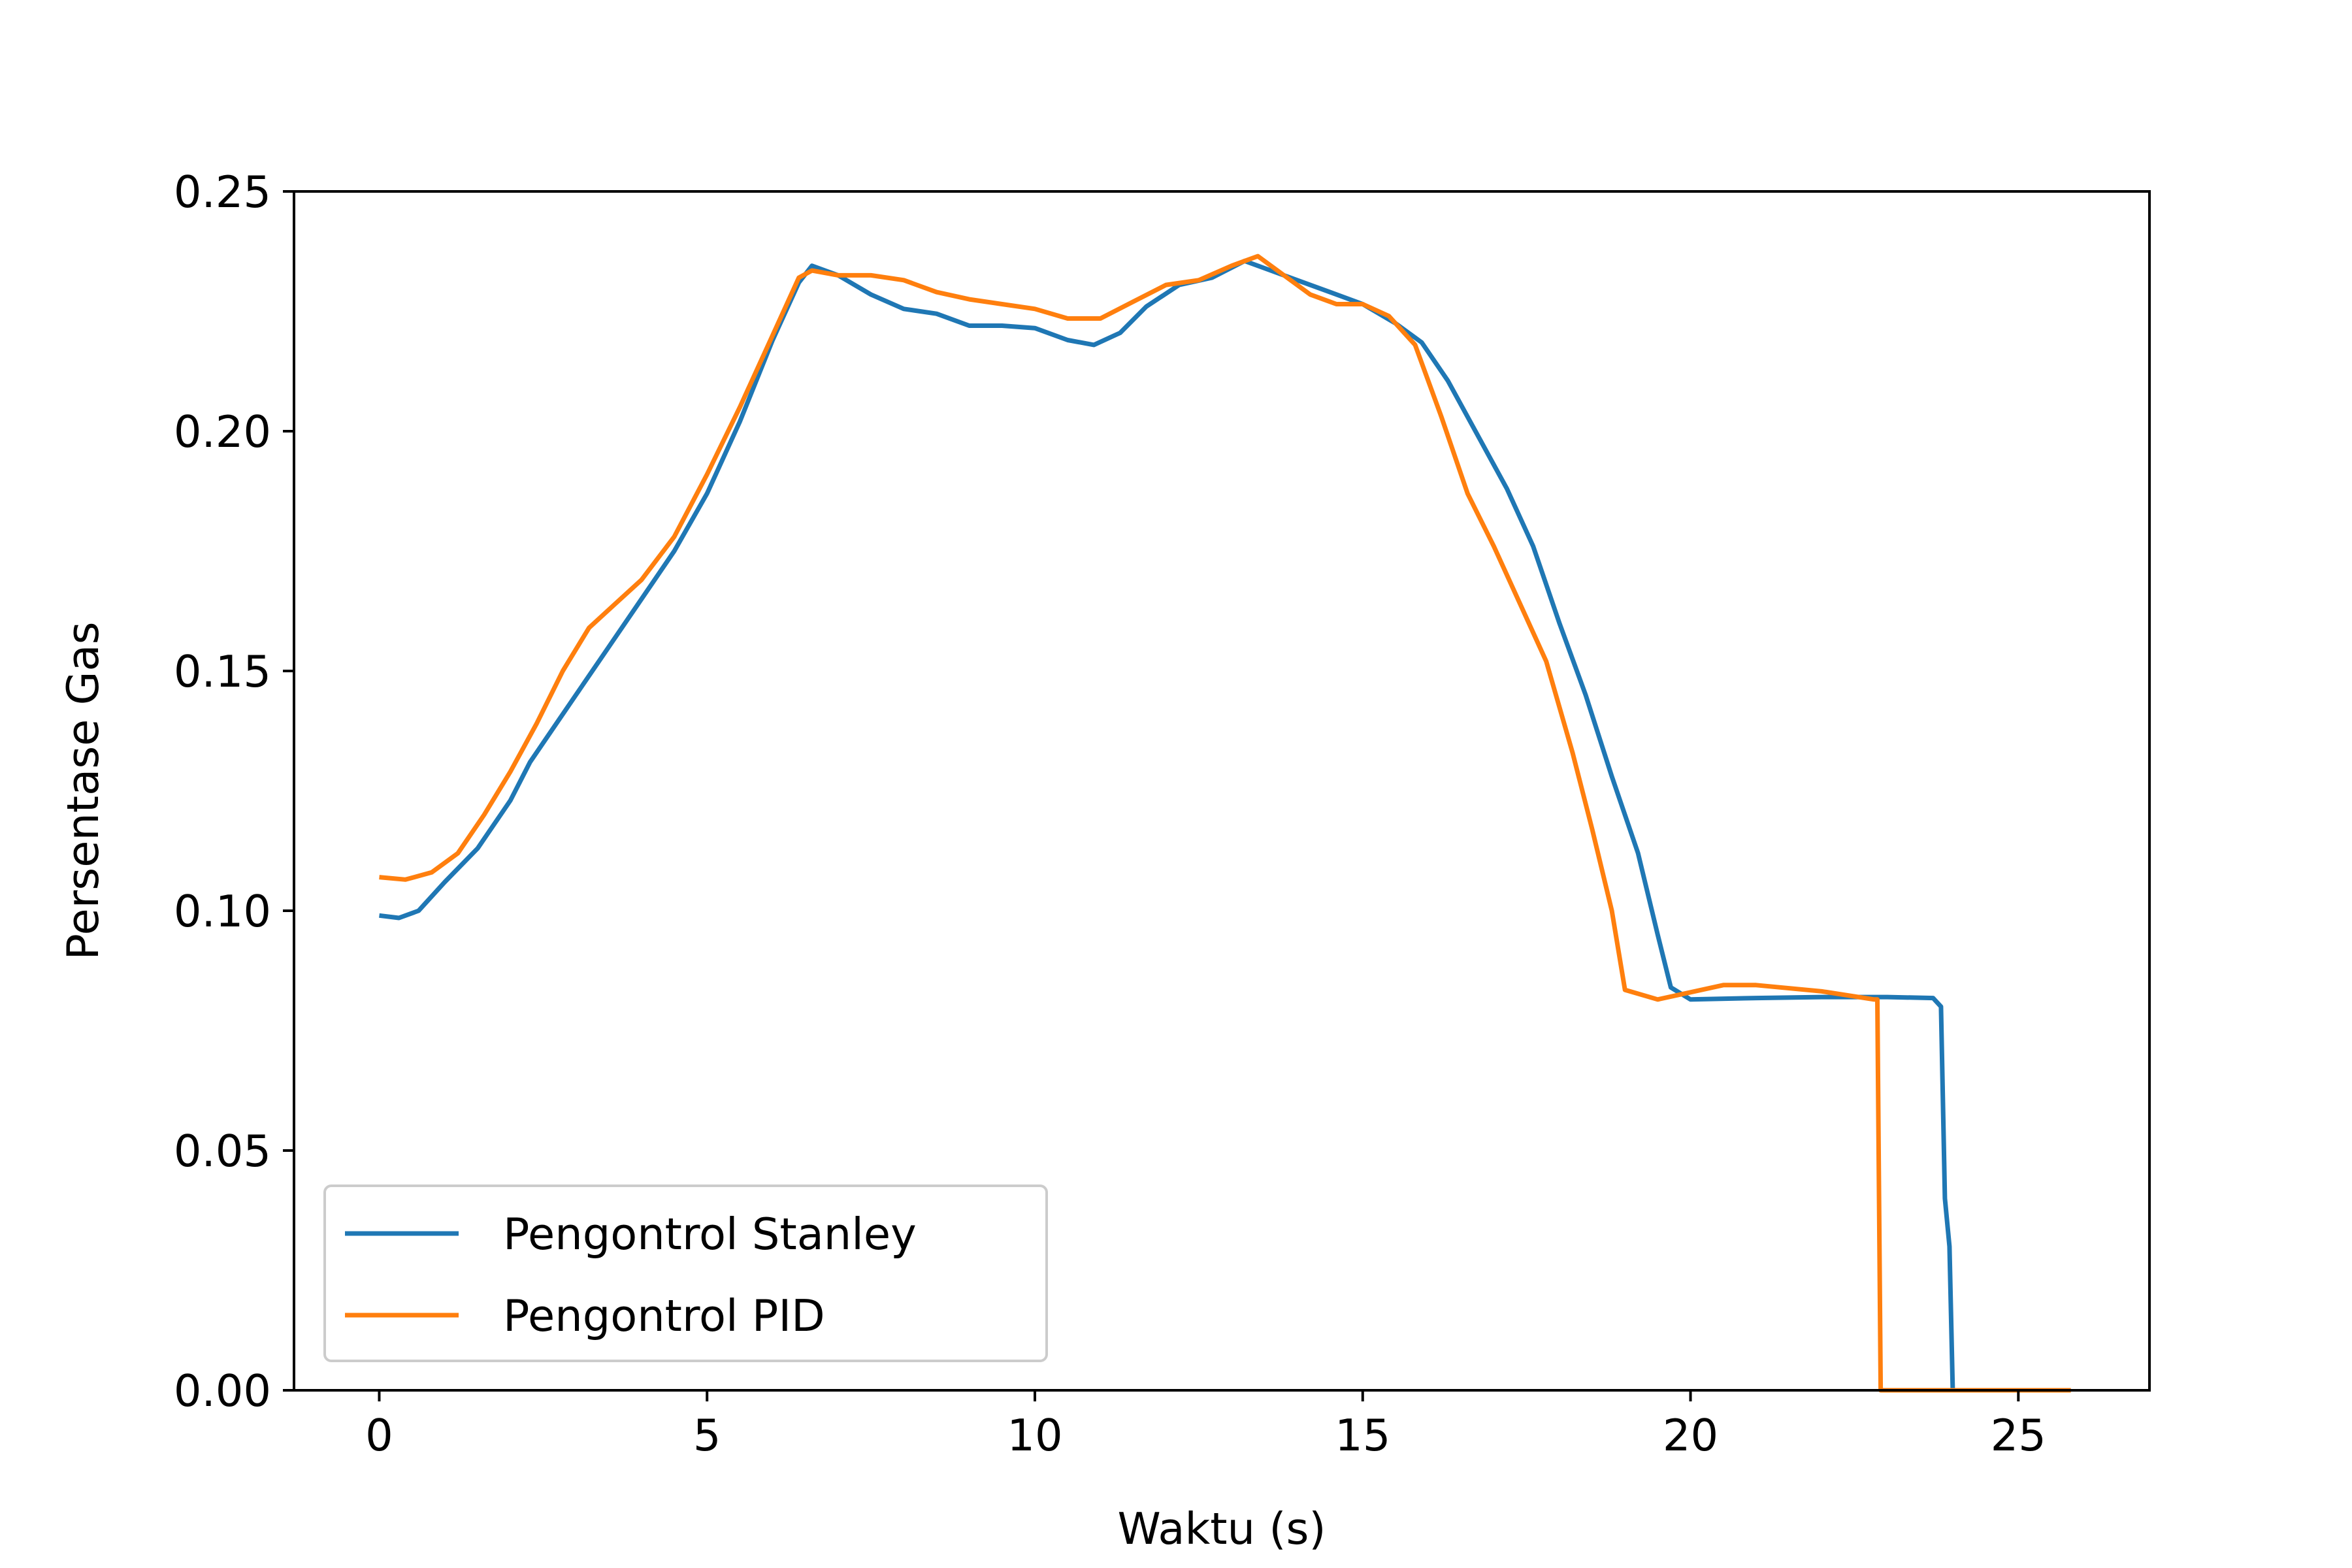  I want to click on y-tick-label-1: 0.05, so click(222, 1151).